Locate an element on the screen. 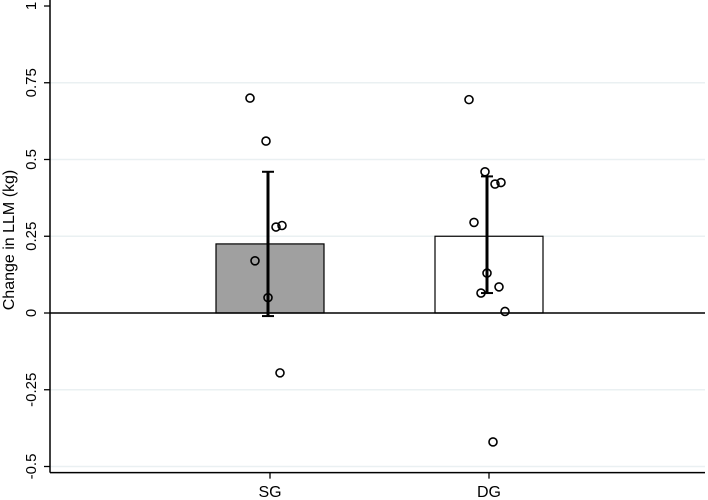 Image resolution: width=708 pixels, height=500 pixels. bar-sg is located at coordinates (270, 278).